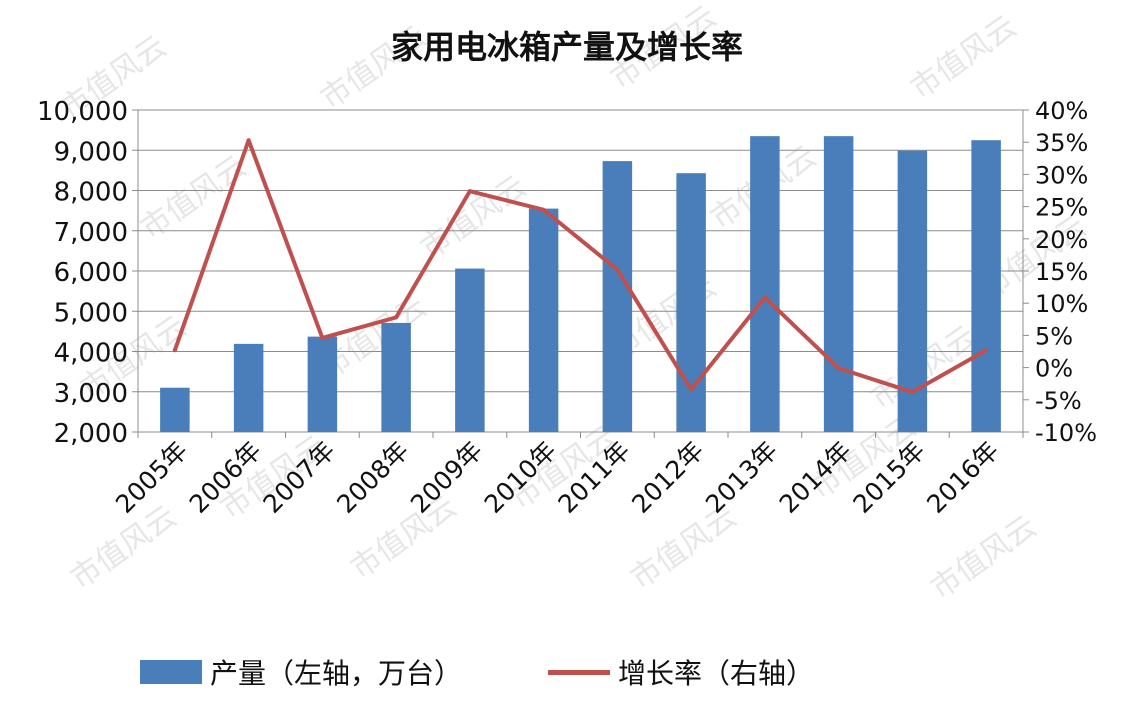 The image size is (1134, 715). Describe the element at coordinates (667, 477) in the screenshot. I see `x-tick-label: 2012年` at that location.